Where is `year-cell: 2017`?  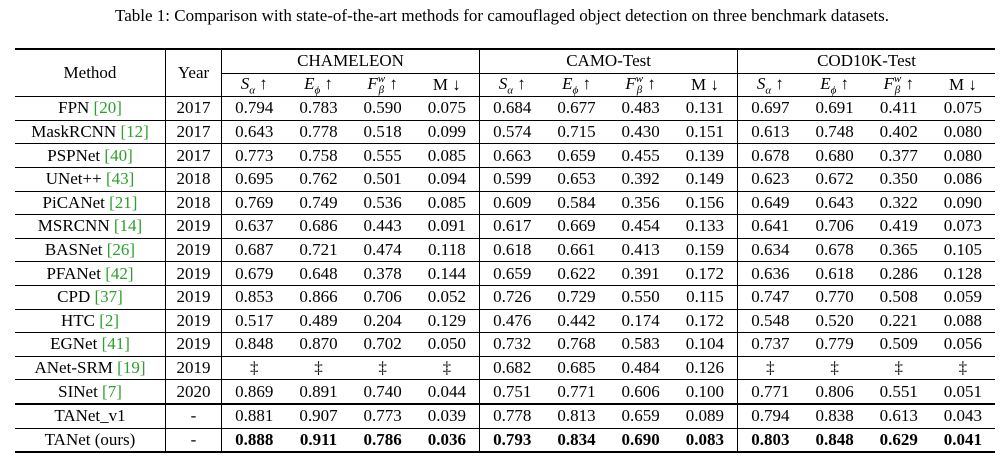 year-cell: 2017 is located at coordinates (193, 155).